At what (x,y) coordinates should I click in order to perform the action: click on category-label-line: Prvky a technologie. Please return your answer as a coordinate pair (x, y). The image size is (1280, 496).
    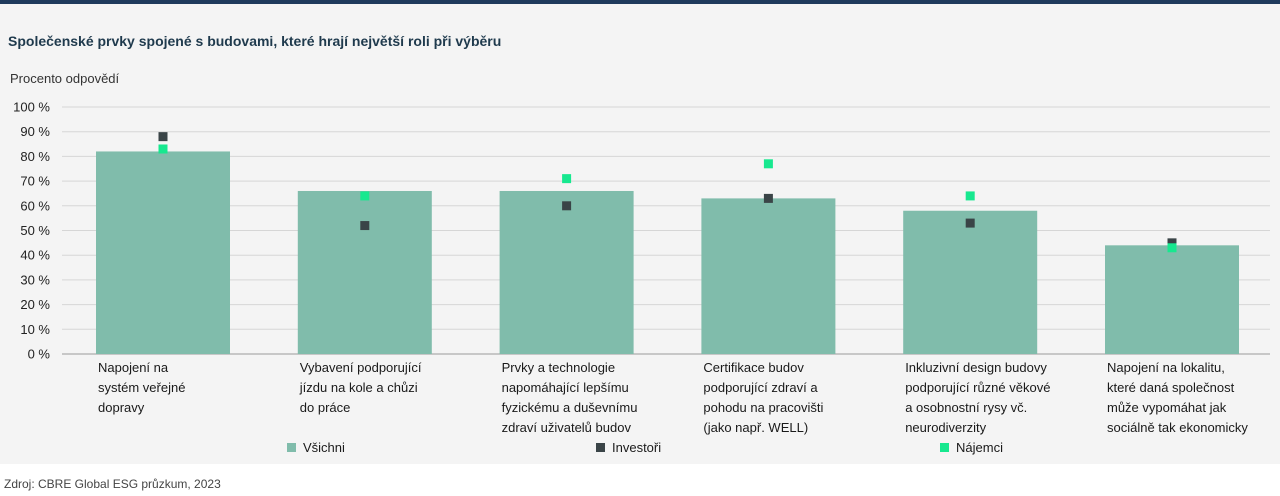
    Looking at the image, I should click on (558, 367).